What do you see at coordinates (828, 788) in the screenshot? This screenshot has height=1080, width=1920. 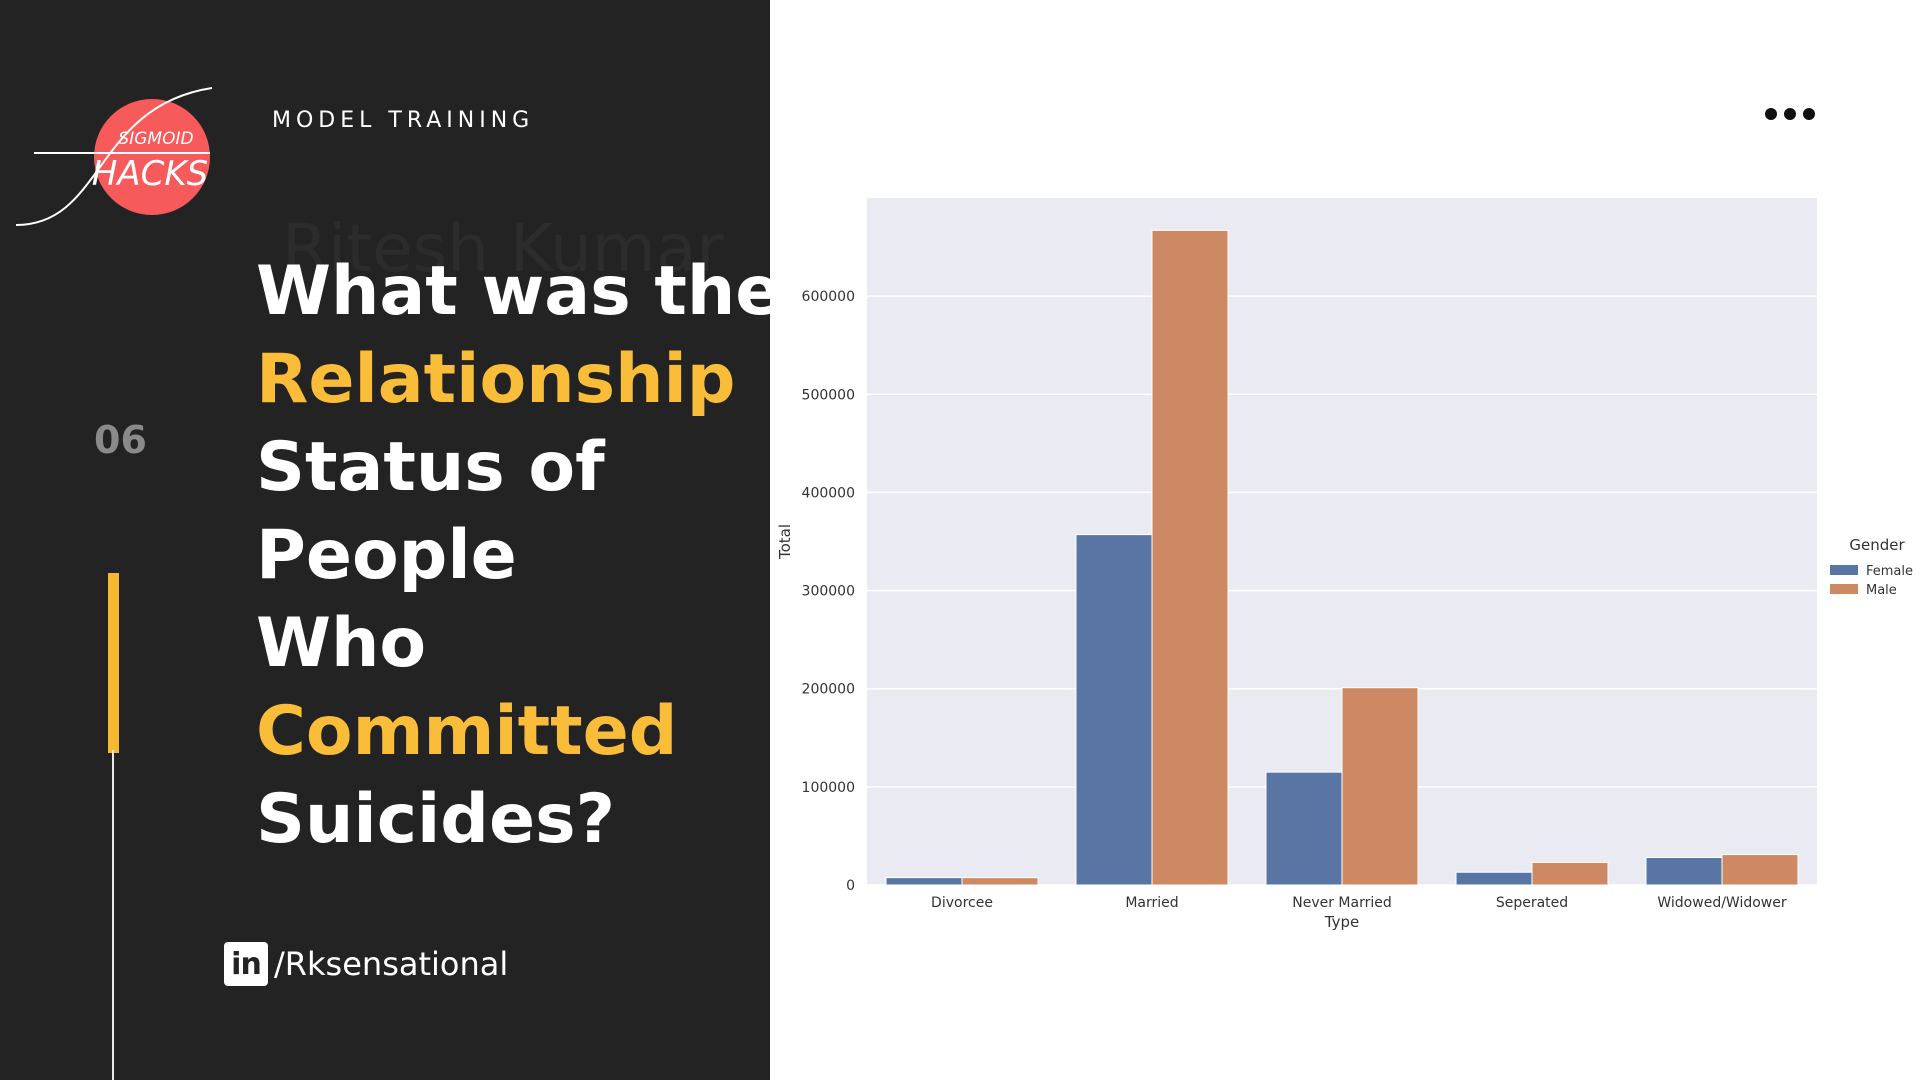 I see `y-tick-label: 100000` at bounding box center [828, 788].